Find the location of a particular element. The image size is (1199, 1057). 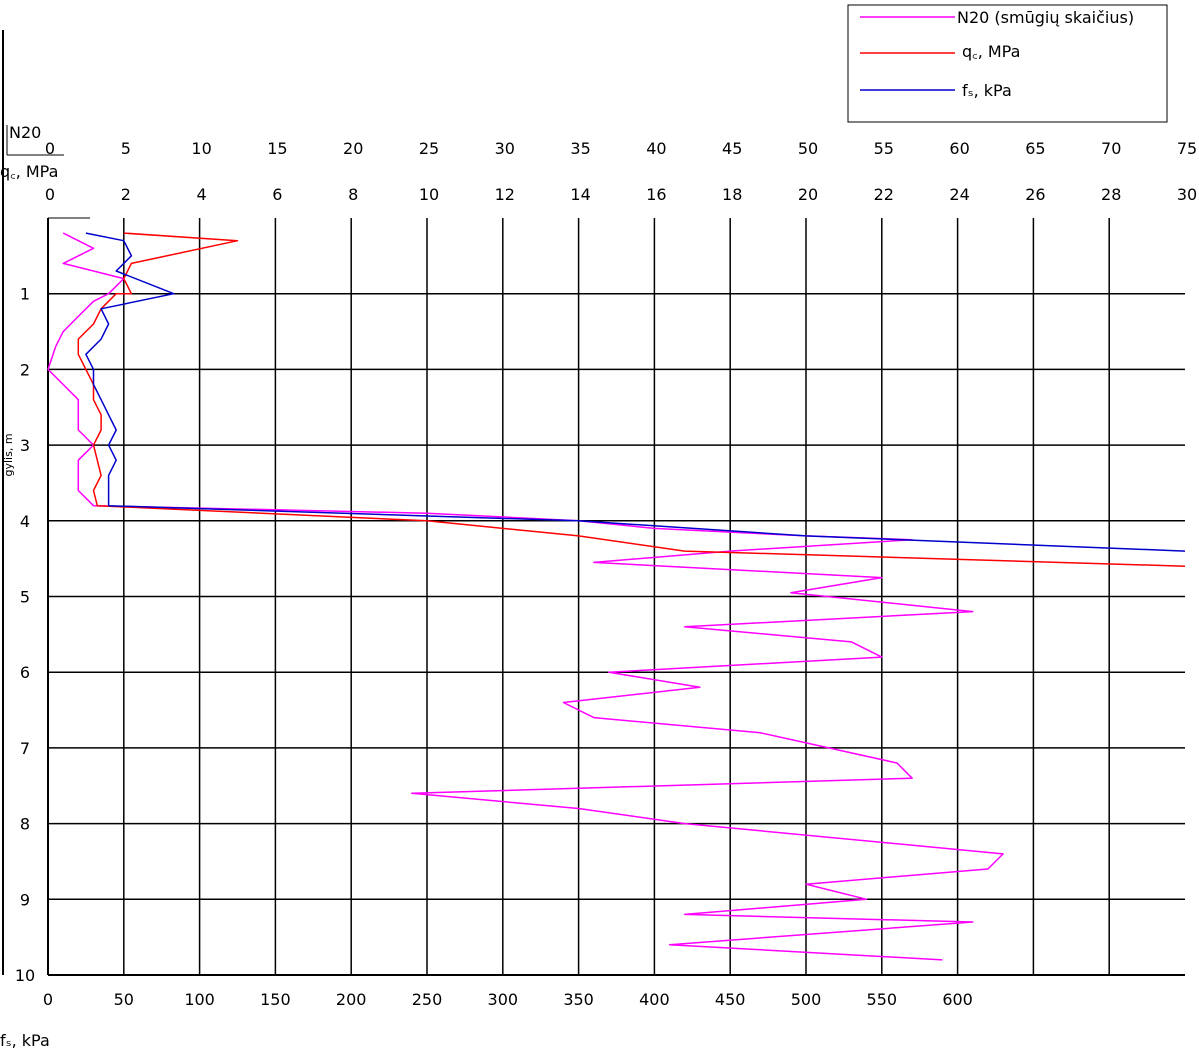

n20-axis-title: N20 is located at coordinates (25, 132).